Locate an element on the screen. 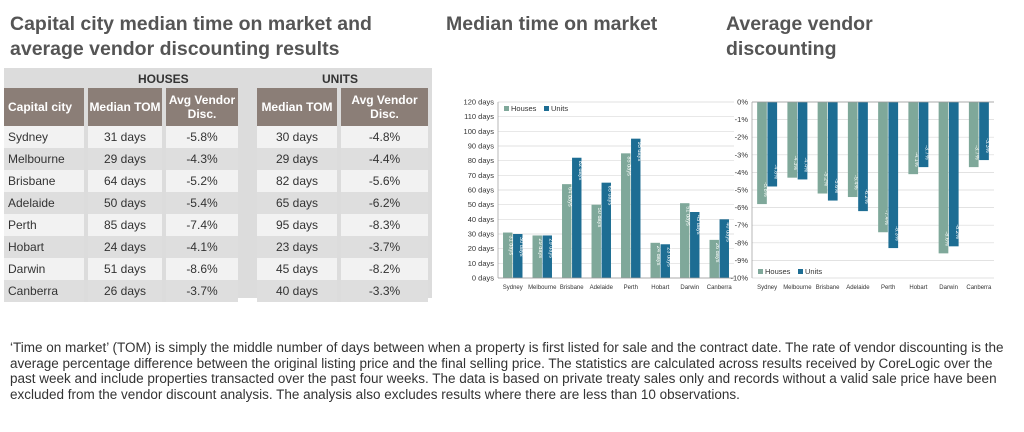  y-tick-label: -1% is located at coordinates (742, 119).